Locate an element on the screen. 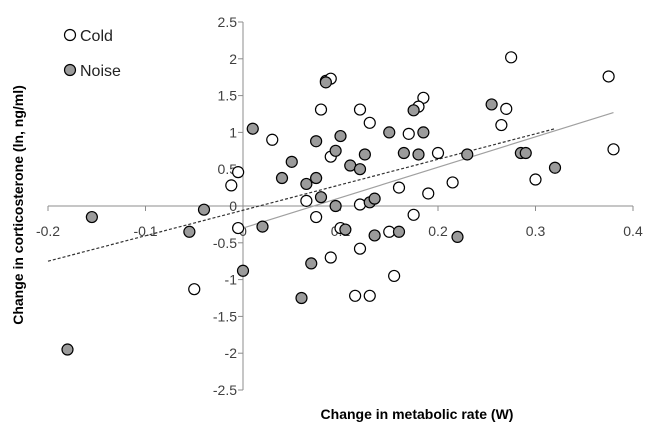 The width and height of the screenshot is (649, 428). legend: Cold Noise is located at coordinates (92, 54).